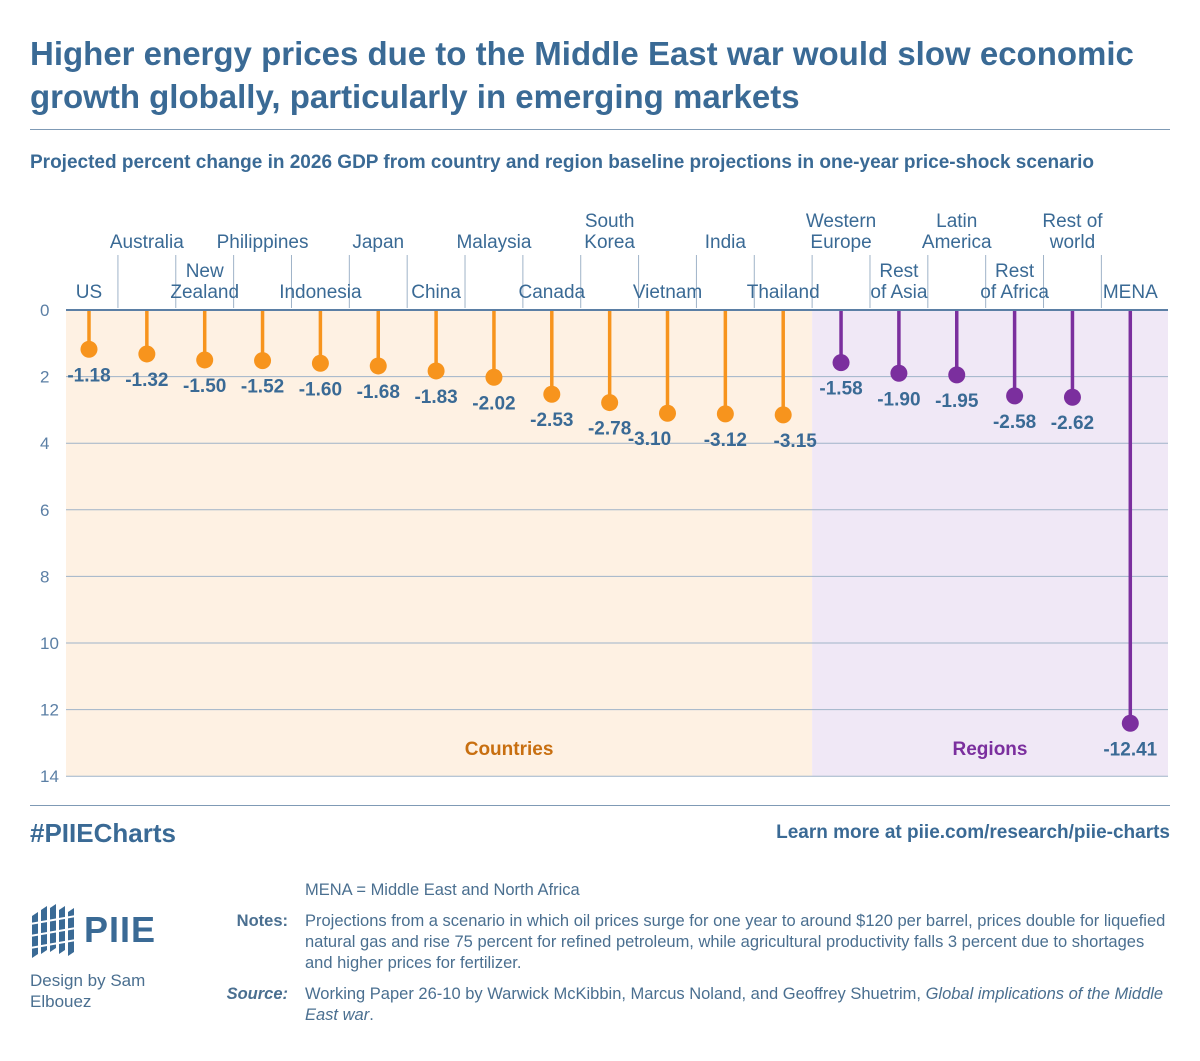 Image resolution: width=1200 pixels, height=1061 pixels. What do you see at coordinates (796, 441) in the screenshot?
I see `data-label: -3.15` at bounding box center [796, 441].